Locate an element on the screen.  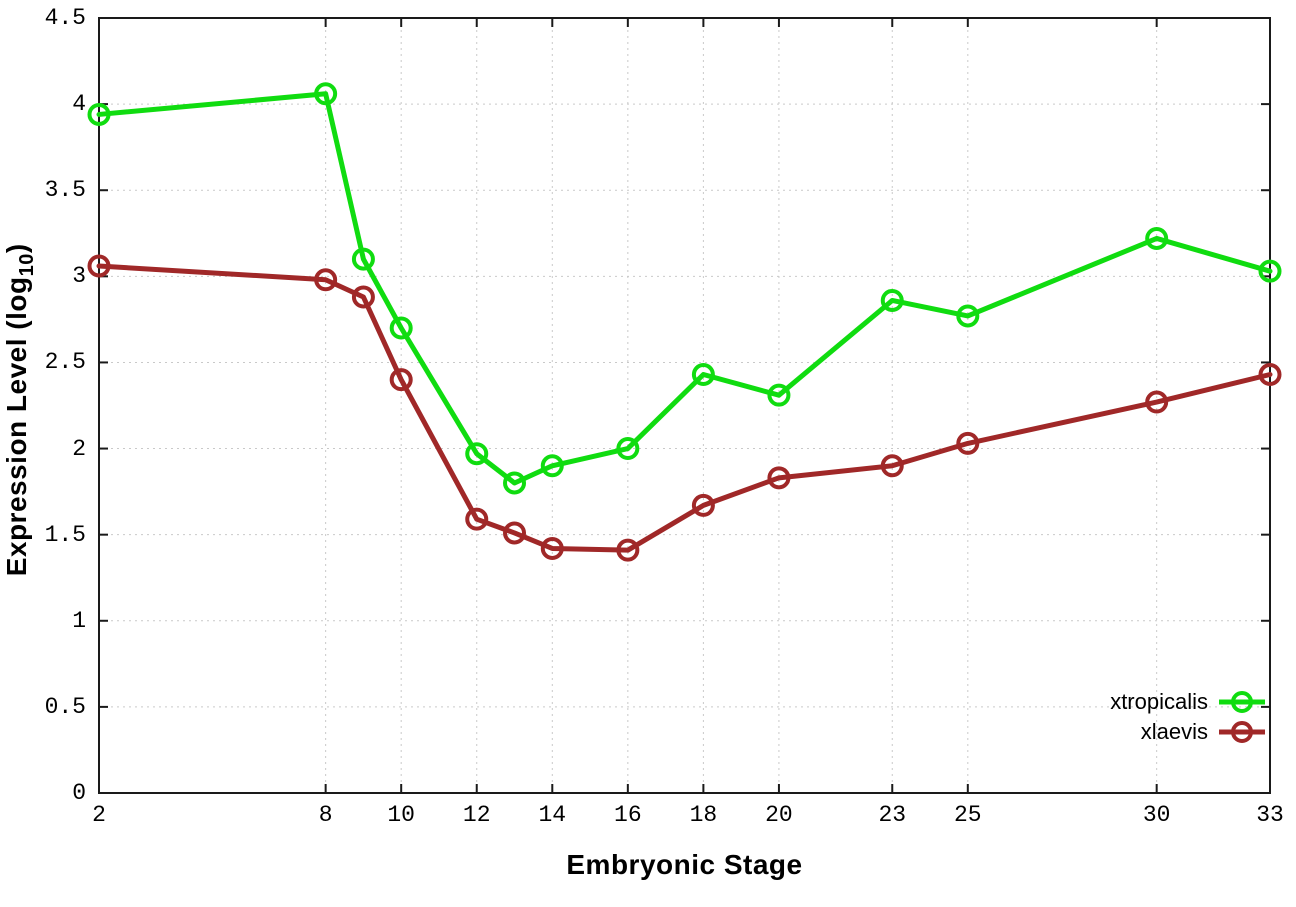
legend-marker-xlaevis is located at coordinates (1242, 732).